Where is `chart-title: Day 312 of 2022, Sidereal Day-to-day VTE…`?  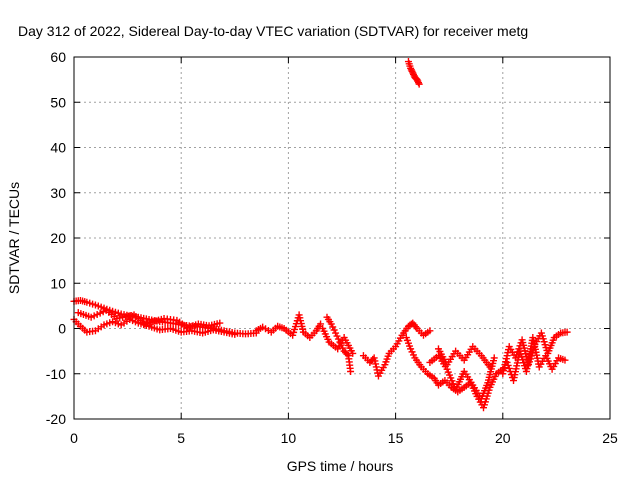 chart-title: Day 312 of 2022, Sidereal Day-to-day VTE… is located at coordinates (273, 31).